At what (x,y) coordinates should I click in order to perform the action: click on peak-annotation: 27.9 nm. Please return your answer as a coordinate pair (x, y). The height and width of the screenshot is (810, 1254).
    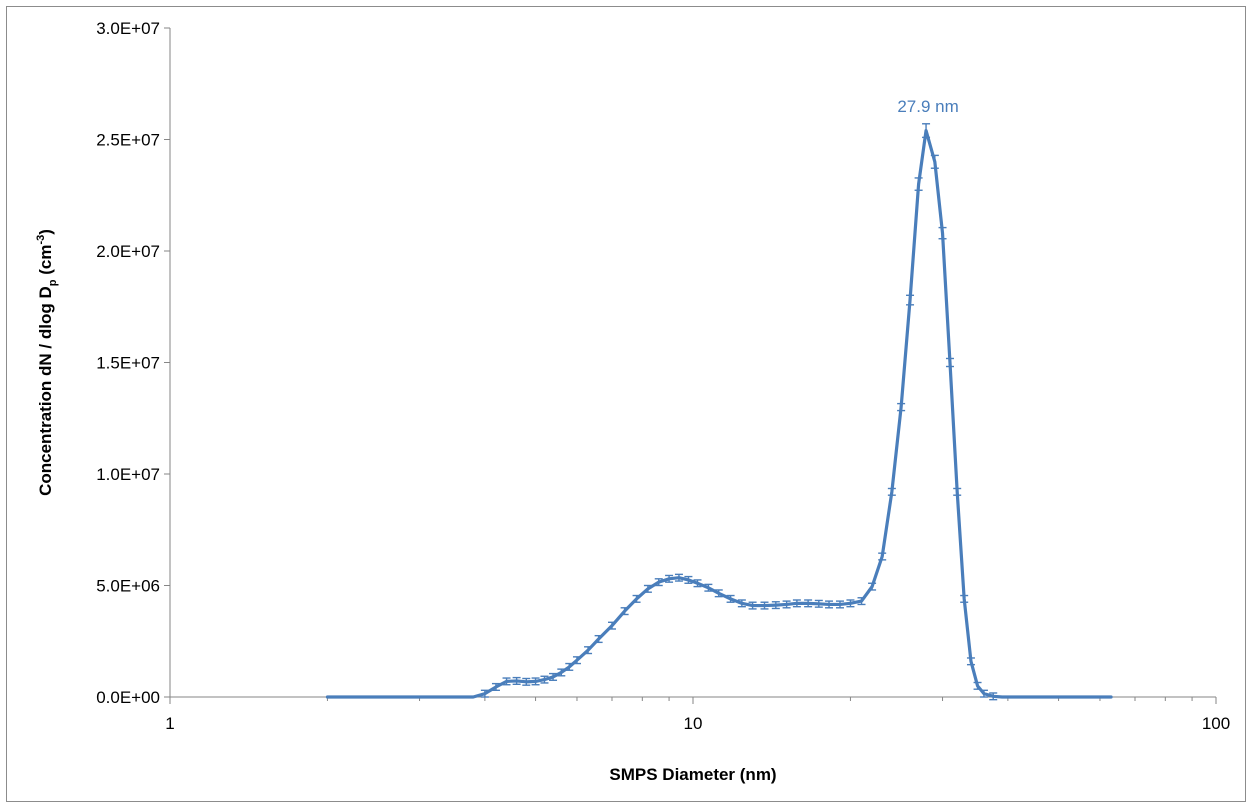
    Looking at the image, I should click on (927, 106).